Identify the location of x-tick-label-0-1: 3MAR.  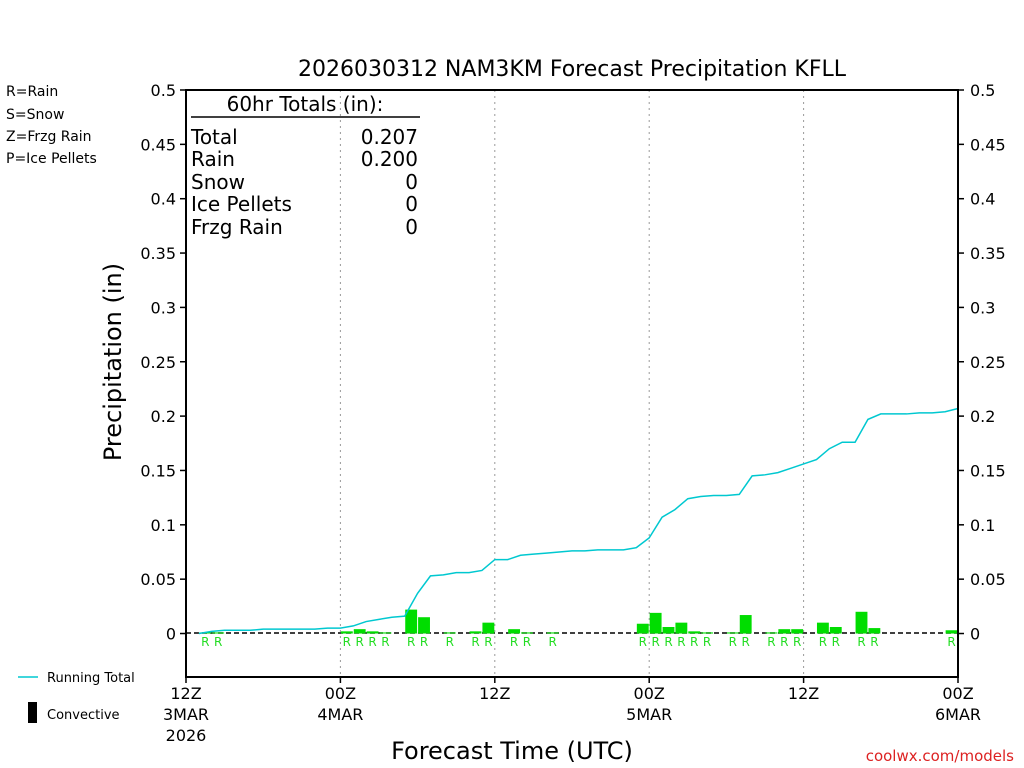
(186, 714).